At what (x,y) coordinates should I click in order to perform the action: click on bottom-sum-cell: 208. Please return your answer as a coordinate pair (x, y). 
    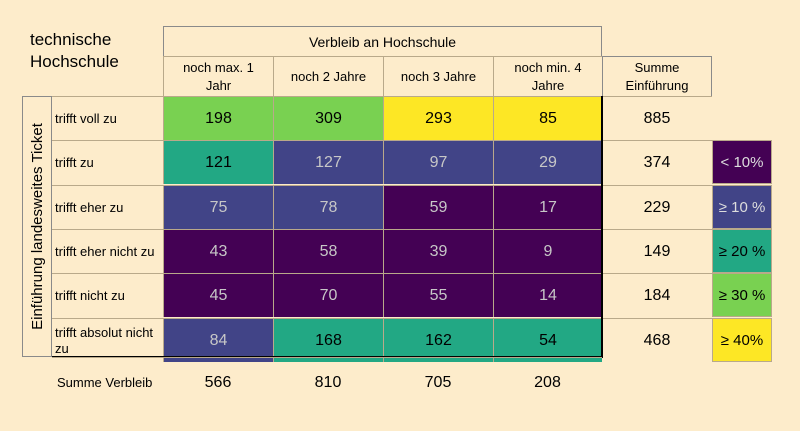
    Looking at the image, I should click on (547, 382).